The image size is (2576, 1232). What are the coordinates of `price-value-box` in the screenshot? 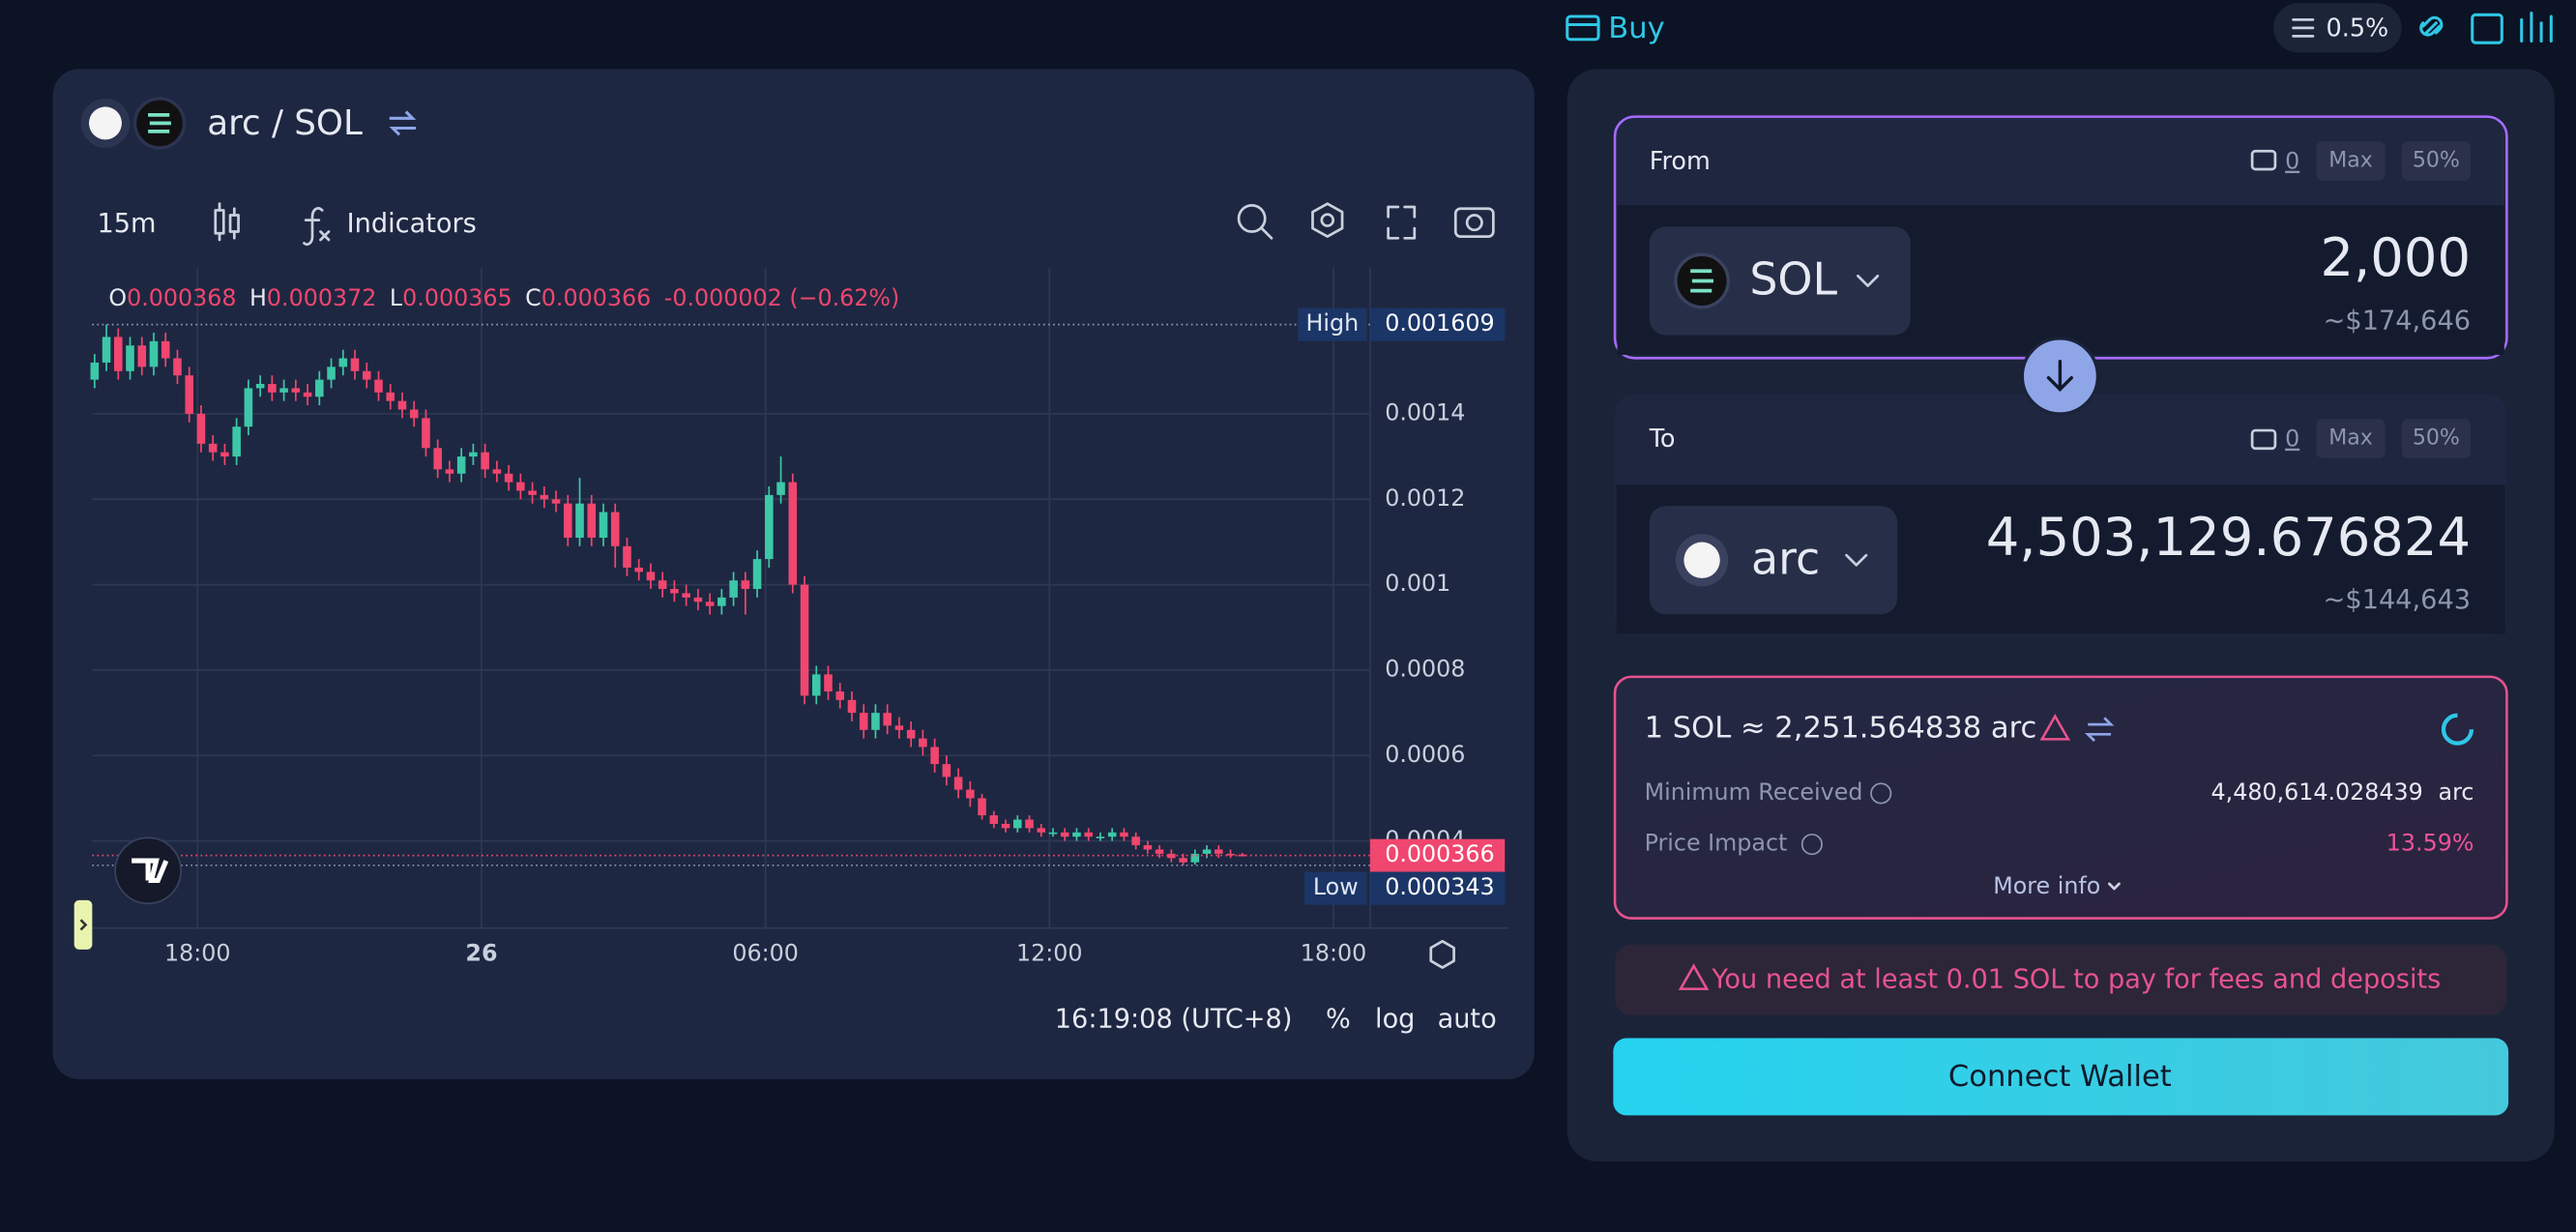 It's located at (1437, 888).